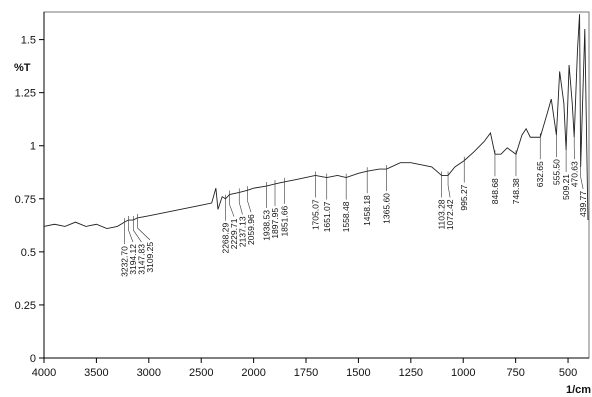 This screenshot has height=397, width=592. What do you see at coordinates (346, 216) in the screenshot?
I see `peak-label: 1558.48` at bounding box center [346, 216].